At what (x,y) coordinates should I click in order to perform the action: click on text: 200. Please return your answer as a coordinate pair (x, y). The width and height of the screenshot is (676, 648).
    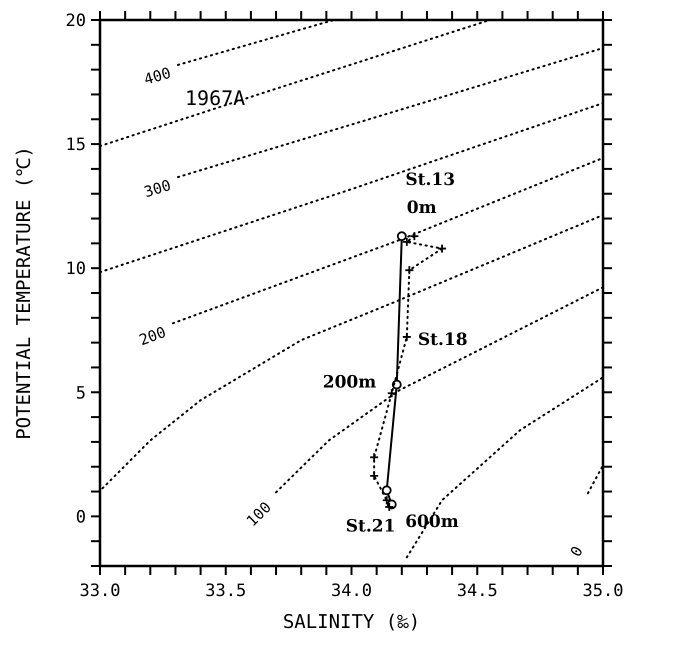
    Looking at the image, I should click on (152, 336).